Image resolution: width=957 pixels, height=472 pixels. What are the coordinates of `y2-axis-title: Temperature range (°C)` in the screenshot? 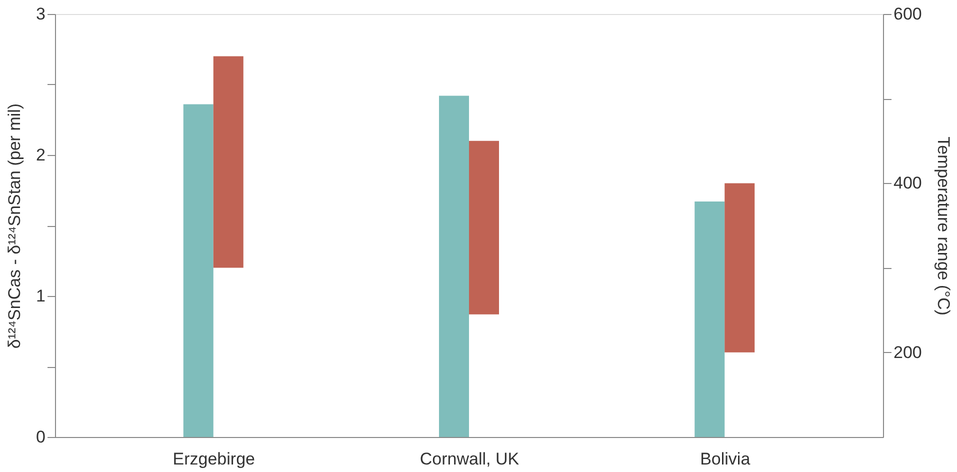 It's located at (943, 226).